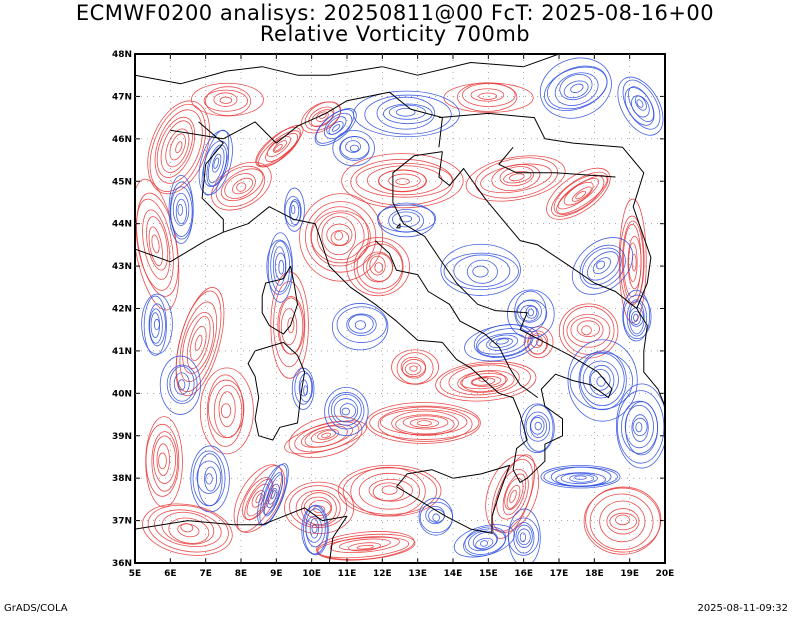 This screenshot has height=618, width=800. I want to click on balkan-coastline, so click(551, 279).